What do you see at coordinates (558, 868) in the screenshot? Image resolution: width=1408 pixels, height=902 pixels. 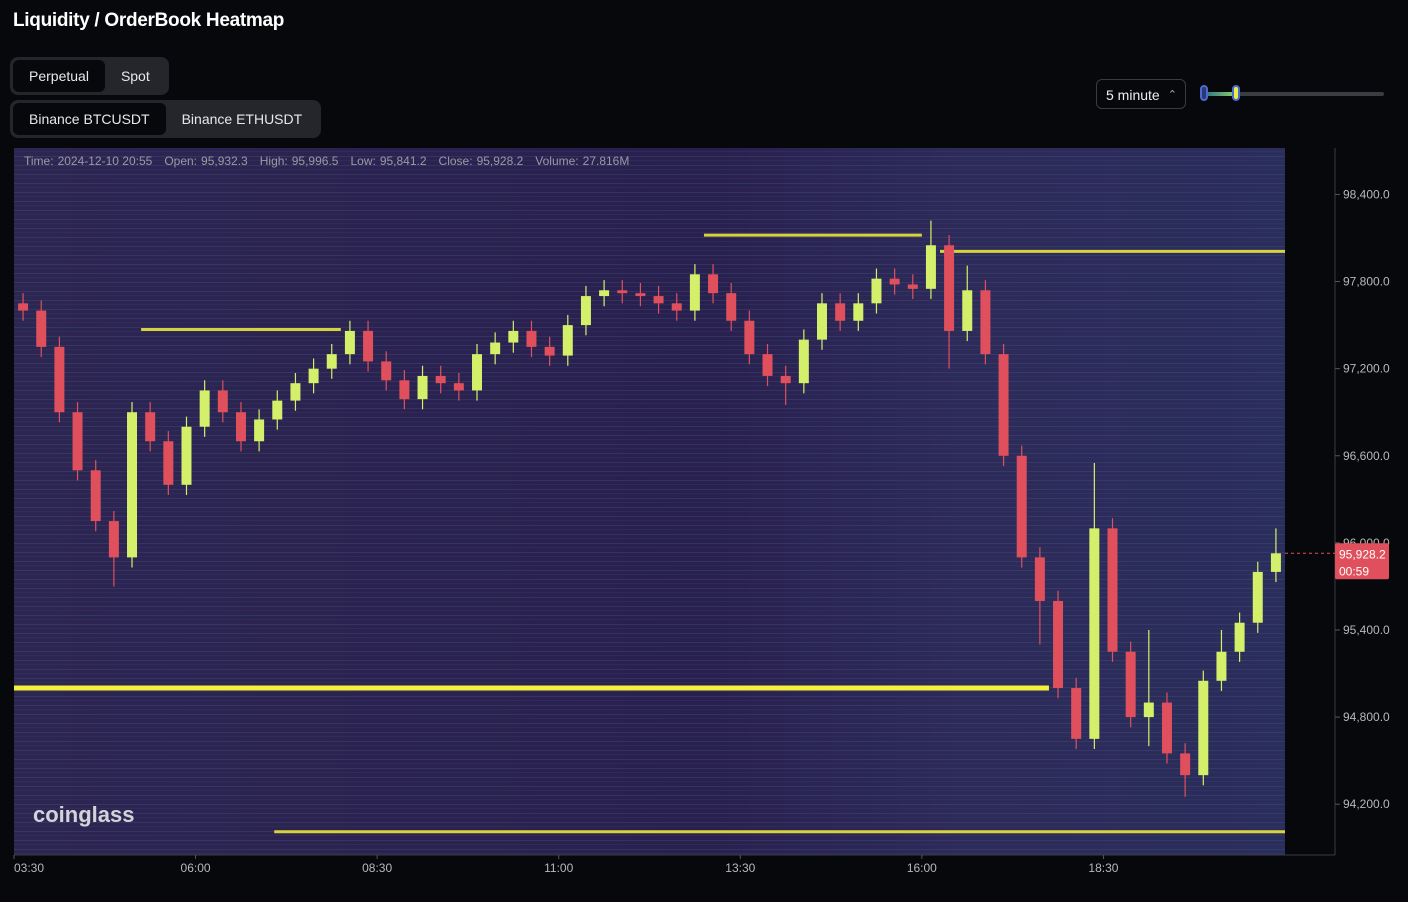 I see `x-tick-label: 11:00` at bounding box center [558, 868].